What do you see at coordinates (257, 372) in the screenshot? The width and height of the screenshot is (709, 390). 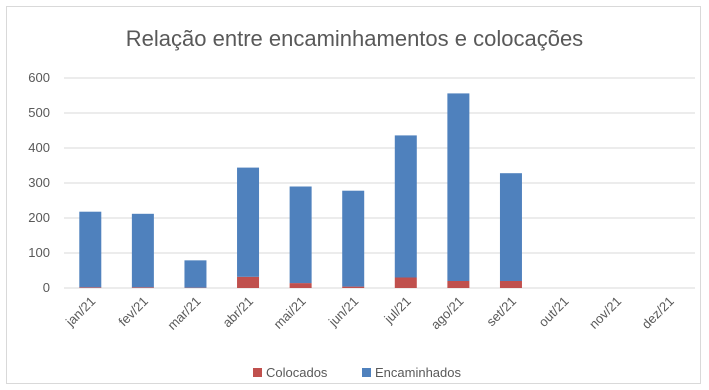 I see `legend-swatch-colocados` at bounding box center [257, 372].